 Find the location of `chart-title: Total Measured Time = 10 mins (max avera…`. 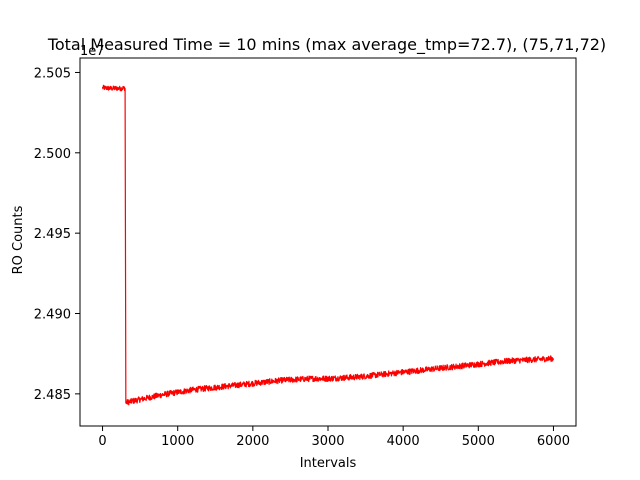

chart-title: Total Measured Time = 10 mins (max avera… is located at coordinates (326, 45).